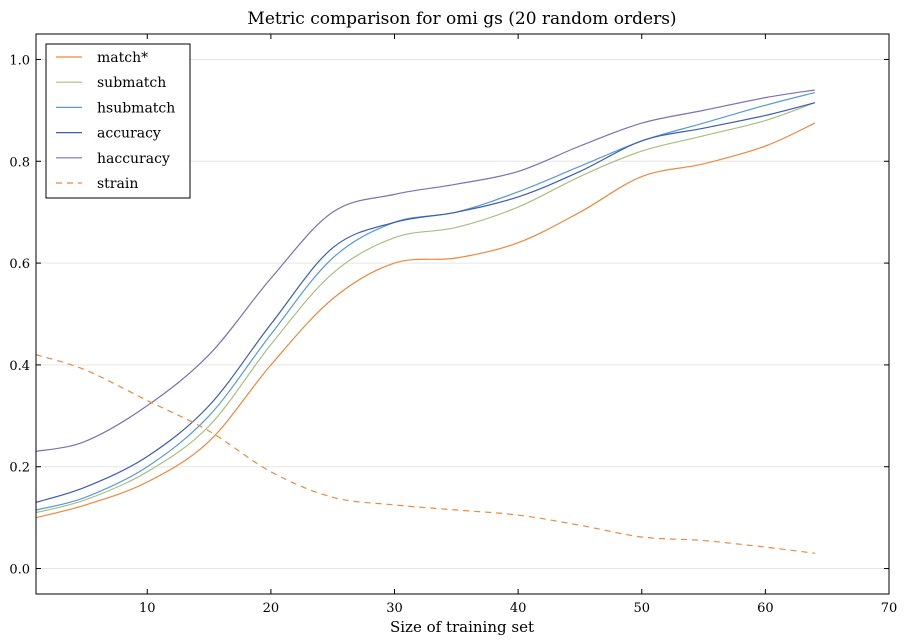 The width and height of the screenshot is (906, 644). Describe the element at coordinates (518, 608) in the screenshot. I see `x-tick-label: 40` at that location.